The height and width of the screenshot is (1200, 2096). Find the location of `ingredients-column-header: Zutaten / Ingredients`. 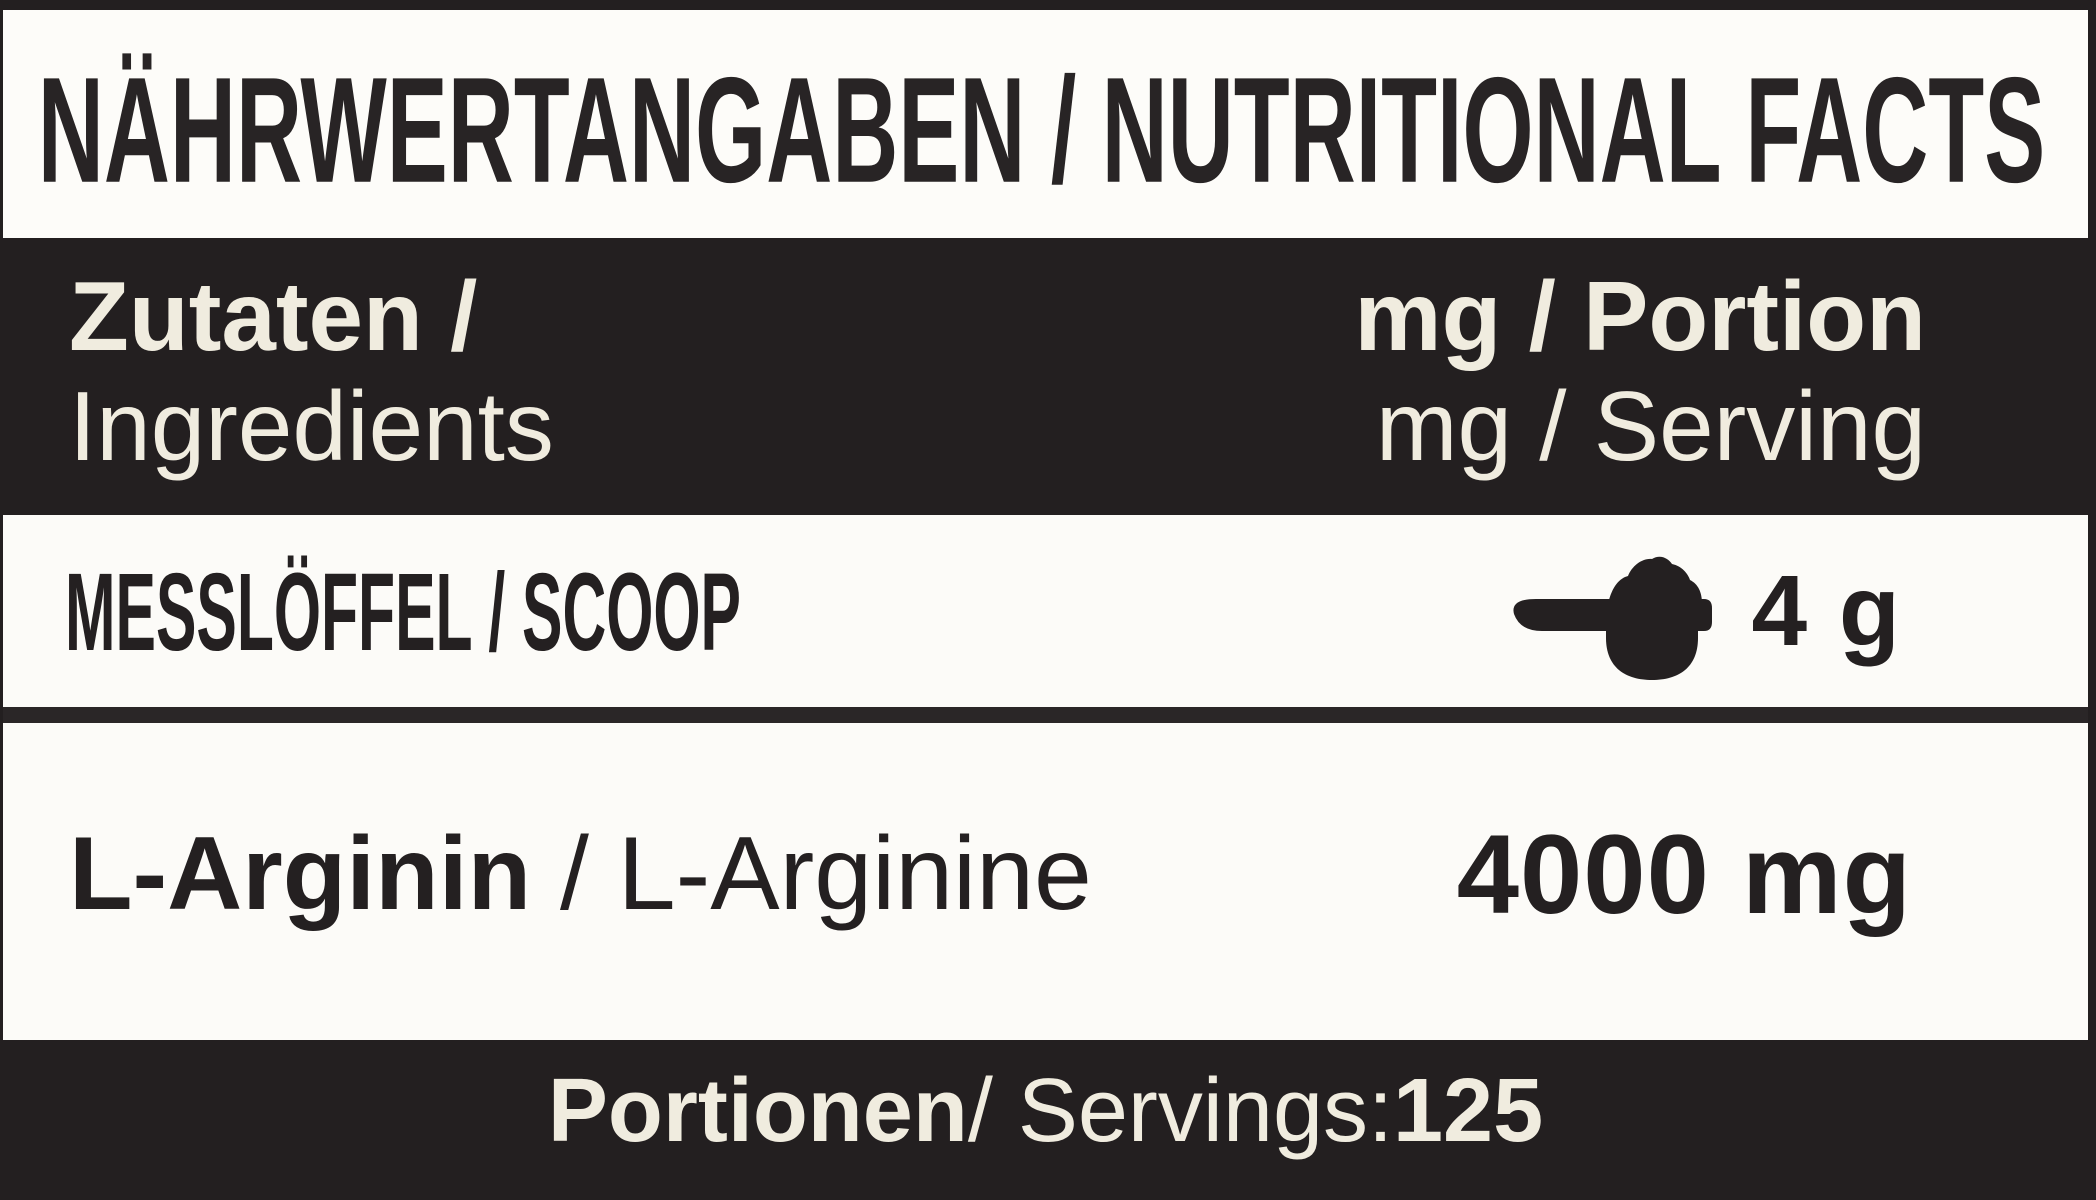

ingredients-column-header: Zutaten / Ingredients is located at coordinates (311, 371).